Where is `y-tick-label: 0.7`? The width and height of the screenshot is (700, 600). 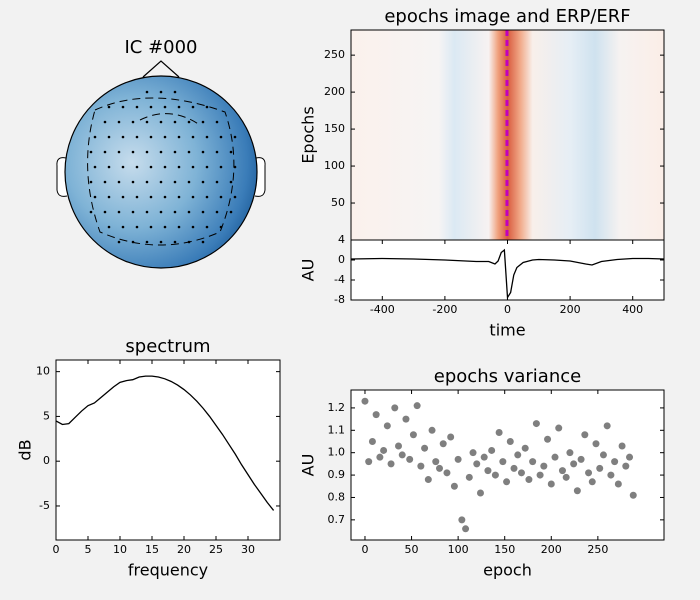
y-tick-label: 0.7 is located at coordinates (337, 519).